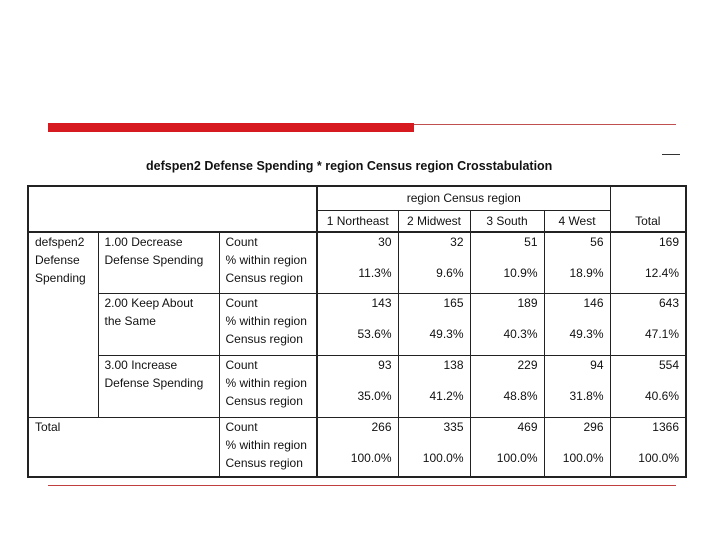 The width and height of the screenshot is (720, 540). I want to click on data-cell: 94 31.8%, so click(576, 386).